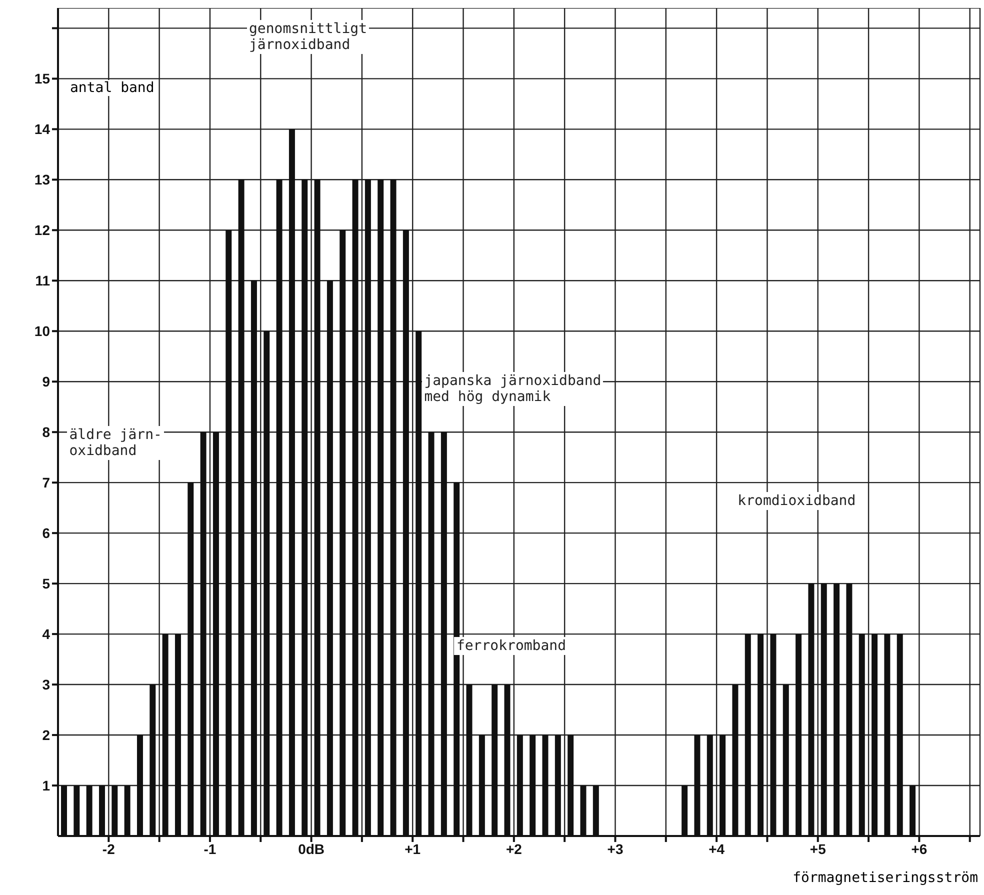 This screenshot has width=984, height=895. Describe the element at coordinates (46, 432) in the screenshot. I see `y-tick-label: 8` at that location.